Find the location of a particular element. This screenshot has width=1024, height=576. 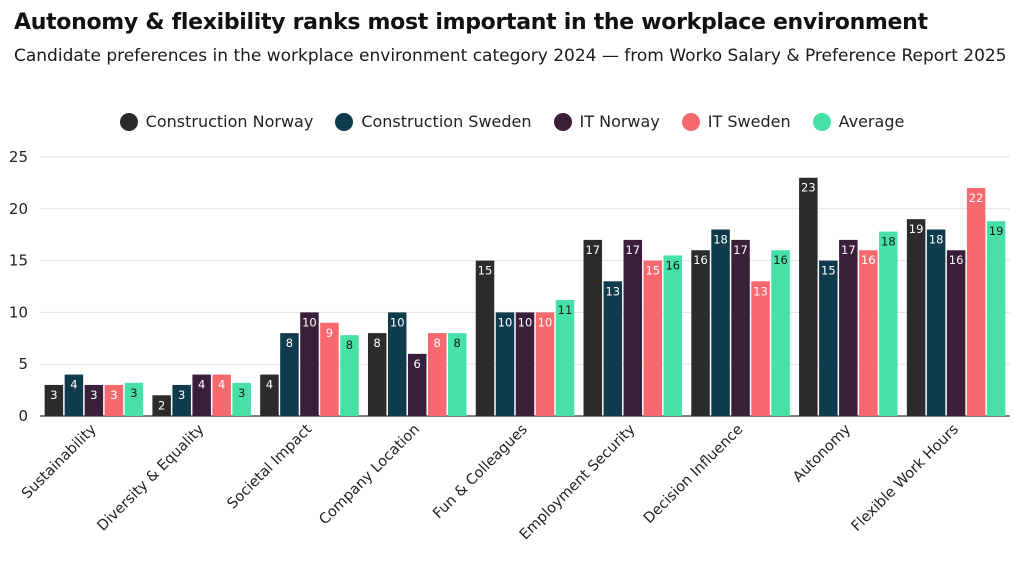

y-tick-label: 25 is located at coordinates (18, 157).